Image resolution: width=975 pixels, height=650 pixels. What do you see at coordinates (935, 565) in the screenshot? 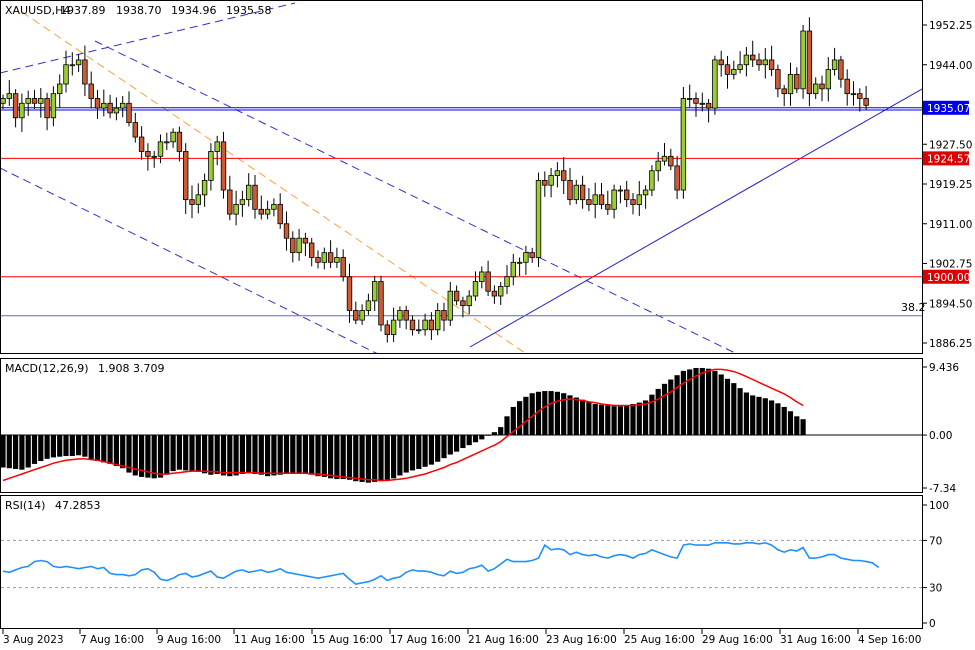
I see `rsi-axis: 100 70 30 0` at bounding box center [935, 565].